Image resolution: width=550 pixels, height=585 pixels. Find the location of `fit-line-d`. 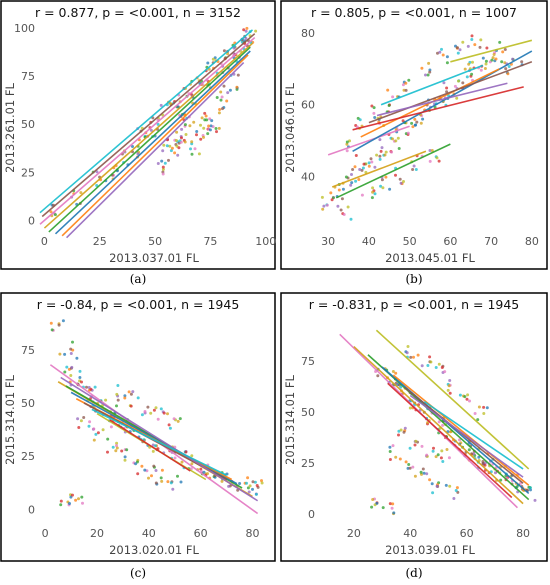

fit-line-d is located at coordinates (473, 435).